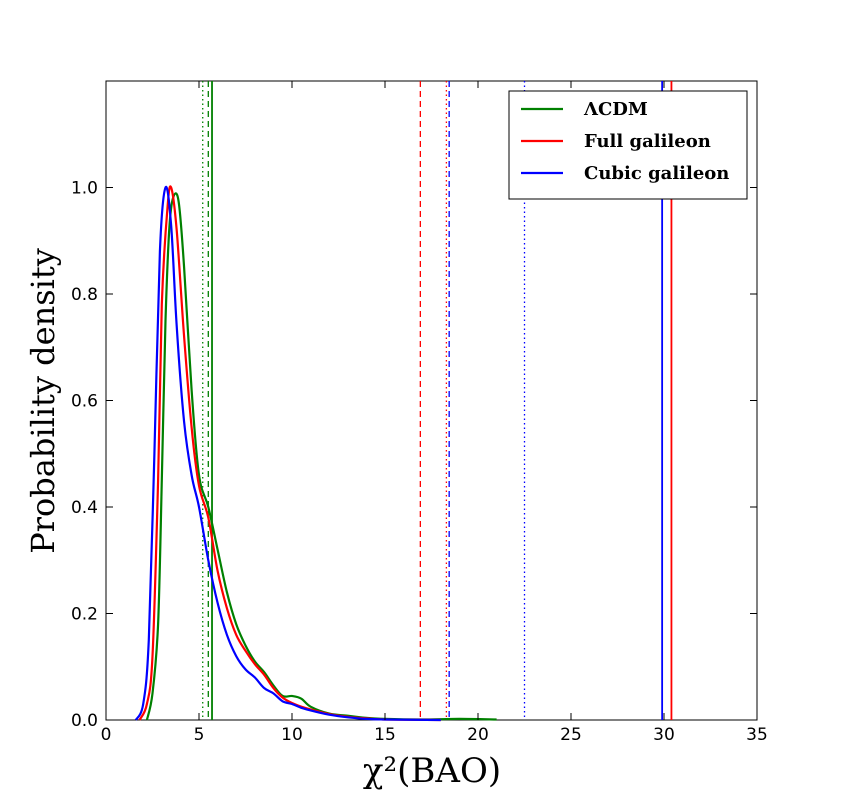  What do you see at coordinates (84, 615) in the screenshot?
I see `y-tick-label-1: 0.2` at bounding box center [84, 615].